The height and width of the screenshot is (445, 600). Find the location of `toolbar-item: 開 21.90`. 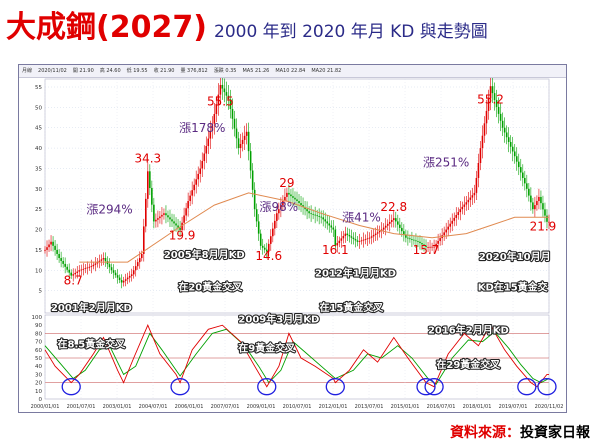

toolbar-item: 開 21.90 is located at coordinates (83, 71).